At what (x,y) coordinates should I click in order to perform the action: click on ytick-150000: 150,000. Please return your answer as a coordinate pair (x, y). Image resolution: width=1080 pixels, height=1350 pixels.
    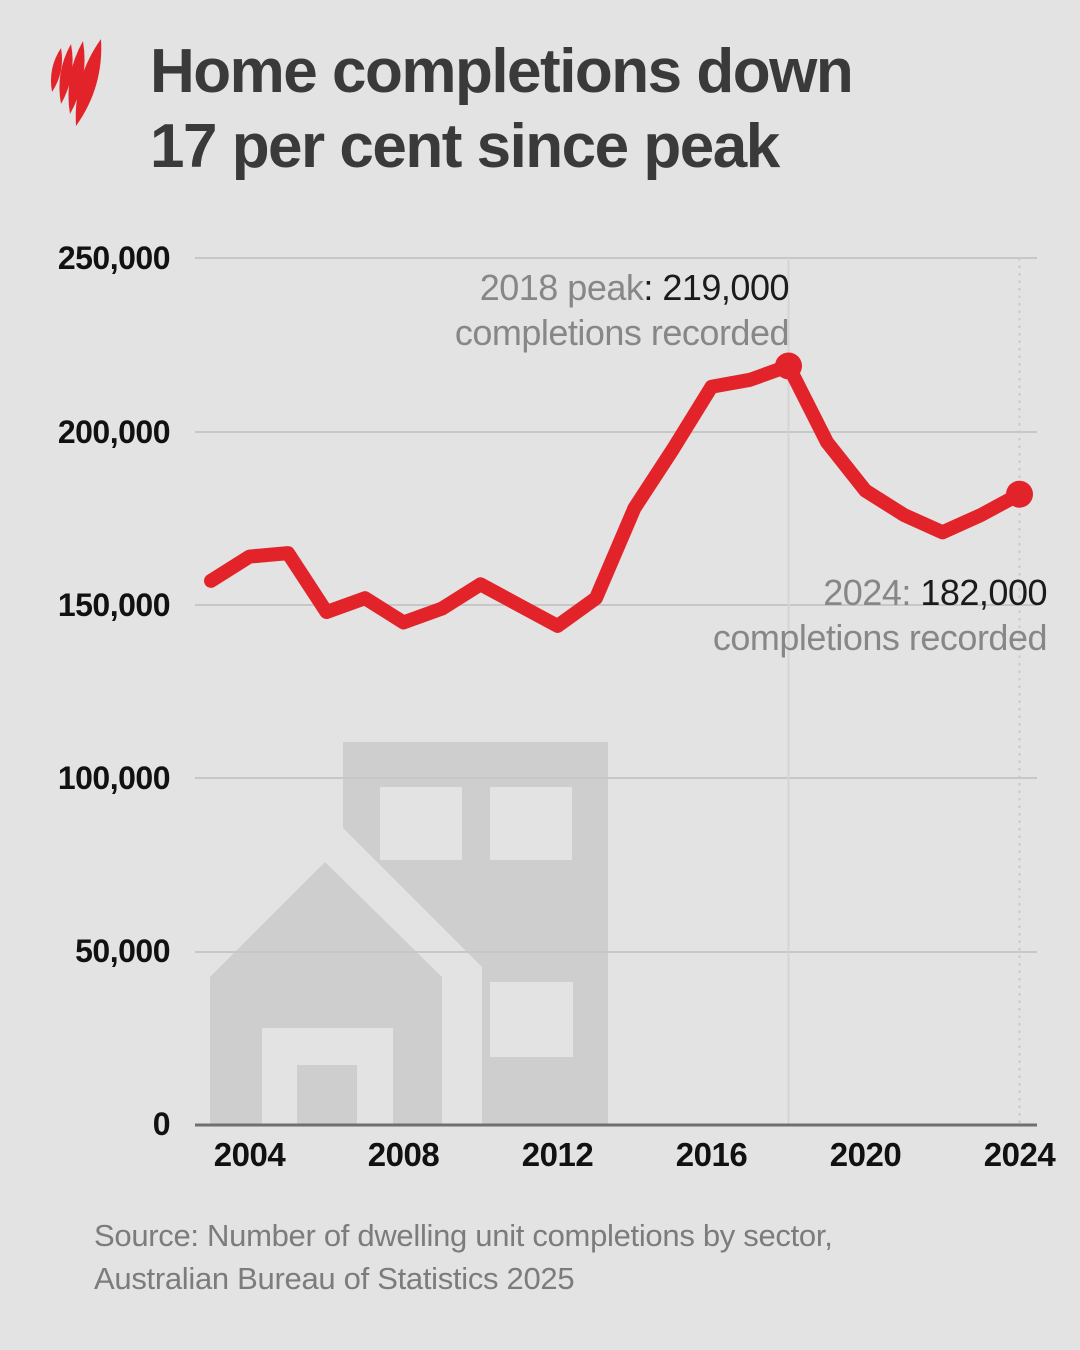
    Looking at the image, I should click on (114, 605).